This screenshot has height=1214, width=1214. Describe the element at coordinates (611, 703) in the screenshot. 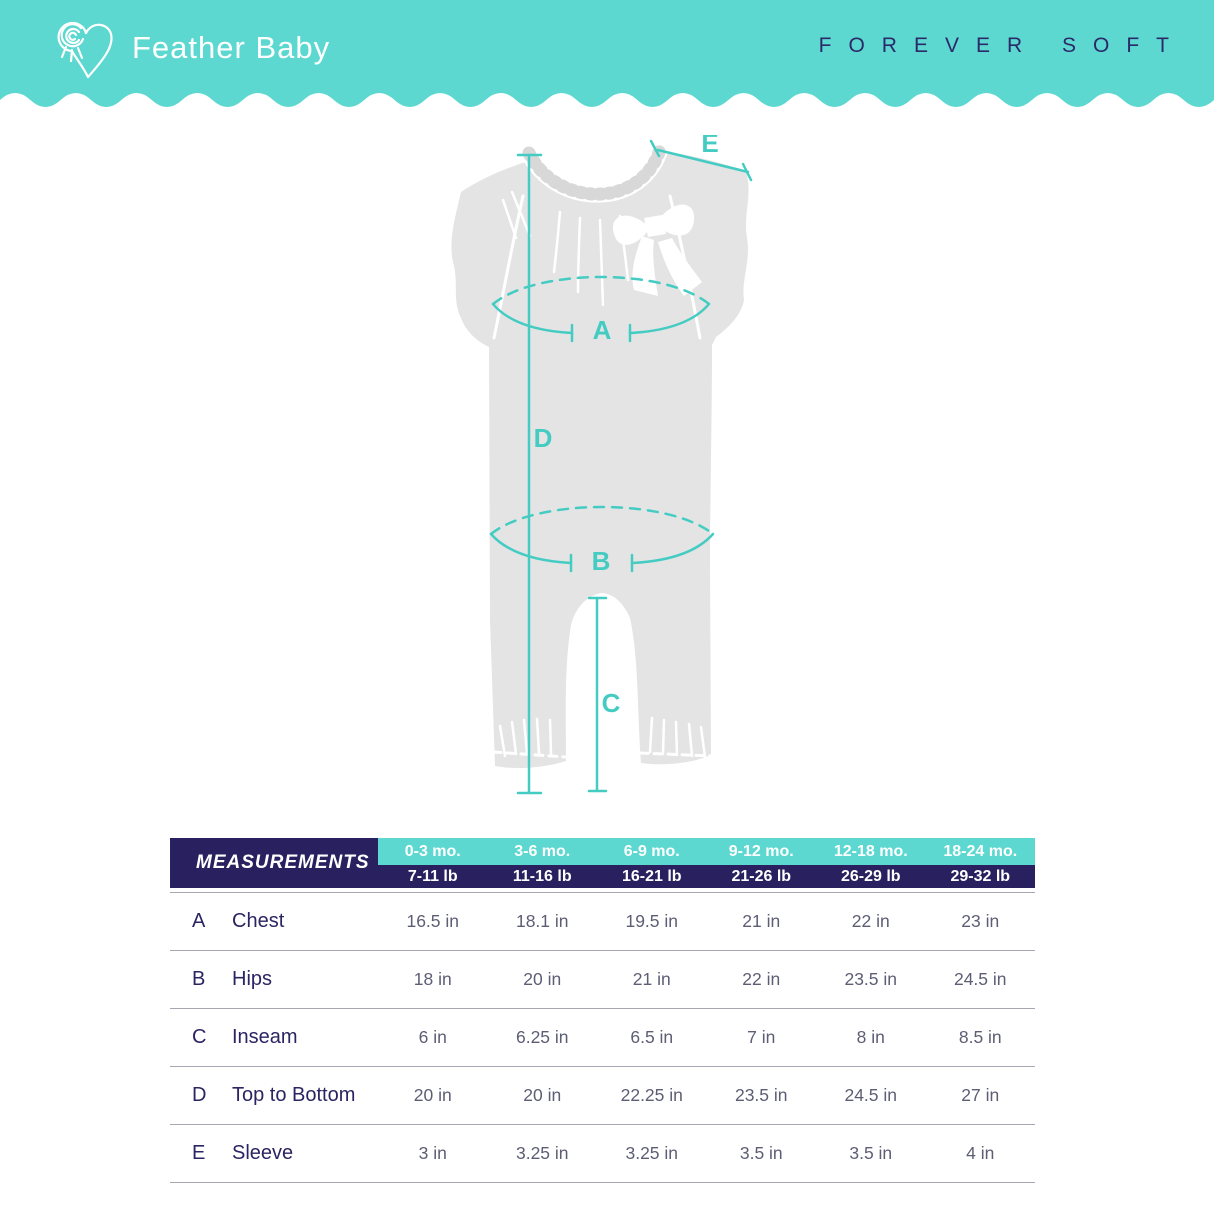

I see `marker-c-label: C` at that location.